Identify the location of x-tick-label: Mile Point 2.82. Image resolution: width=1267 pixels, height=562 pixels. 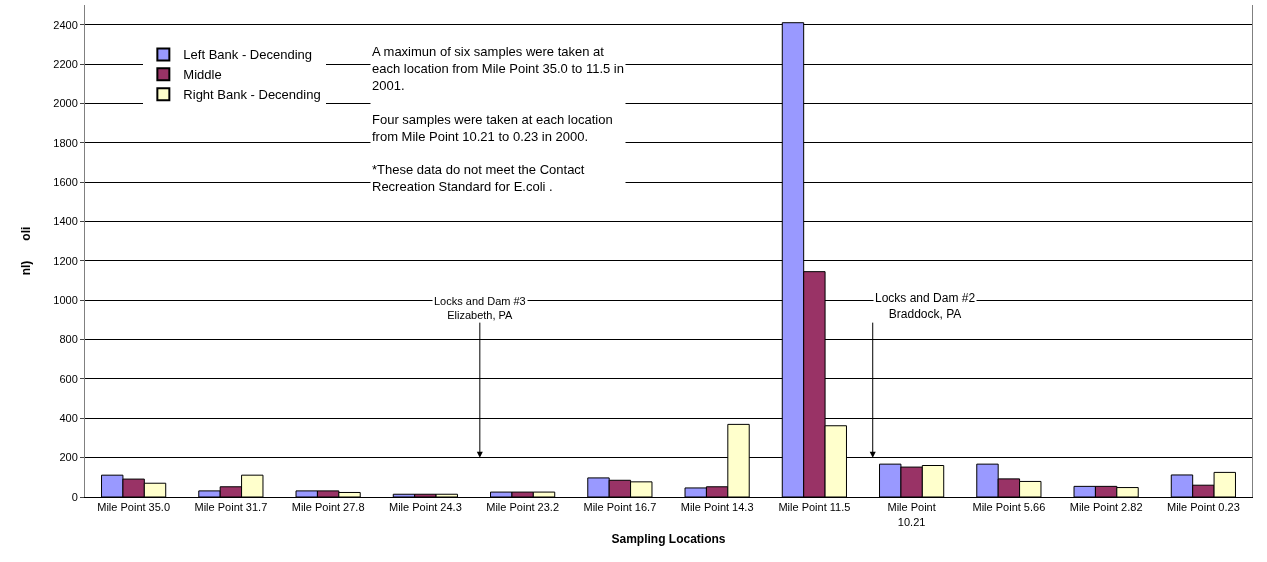
(1106, 507).